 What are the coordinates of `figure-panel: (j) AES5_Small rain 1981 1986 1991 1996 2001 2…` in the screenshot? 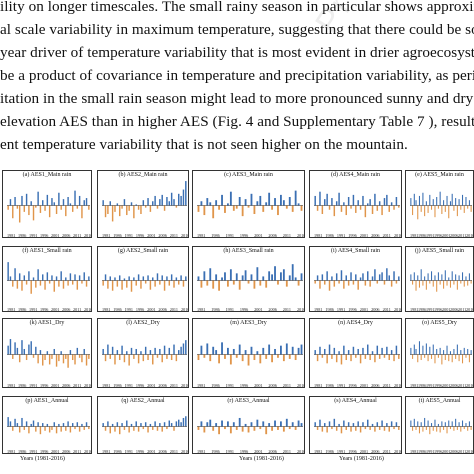 It's located at (439, 279).